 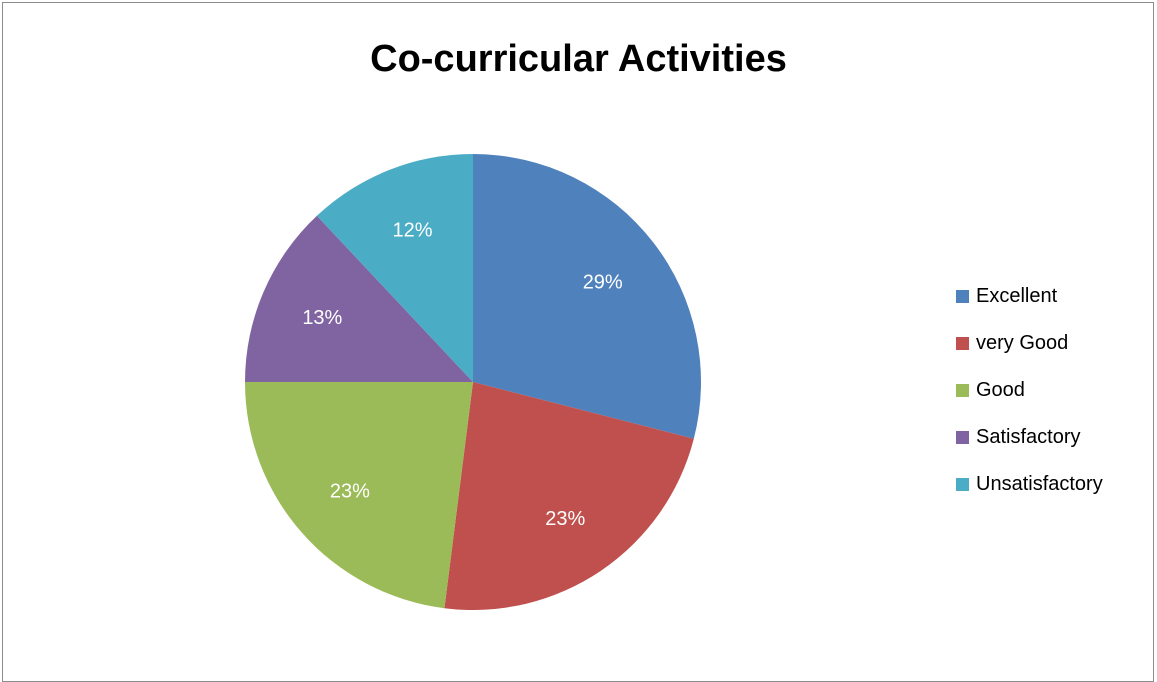 I want to click on data-label-unsatisfactory: 12%, so click(x=413, y=230).